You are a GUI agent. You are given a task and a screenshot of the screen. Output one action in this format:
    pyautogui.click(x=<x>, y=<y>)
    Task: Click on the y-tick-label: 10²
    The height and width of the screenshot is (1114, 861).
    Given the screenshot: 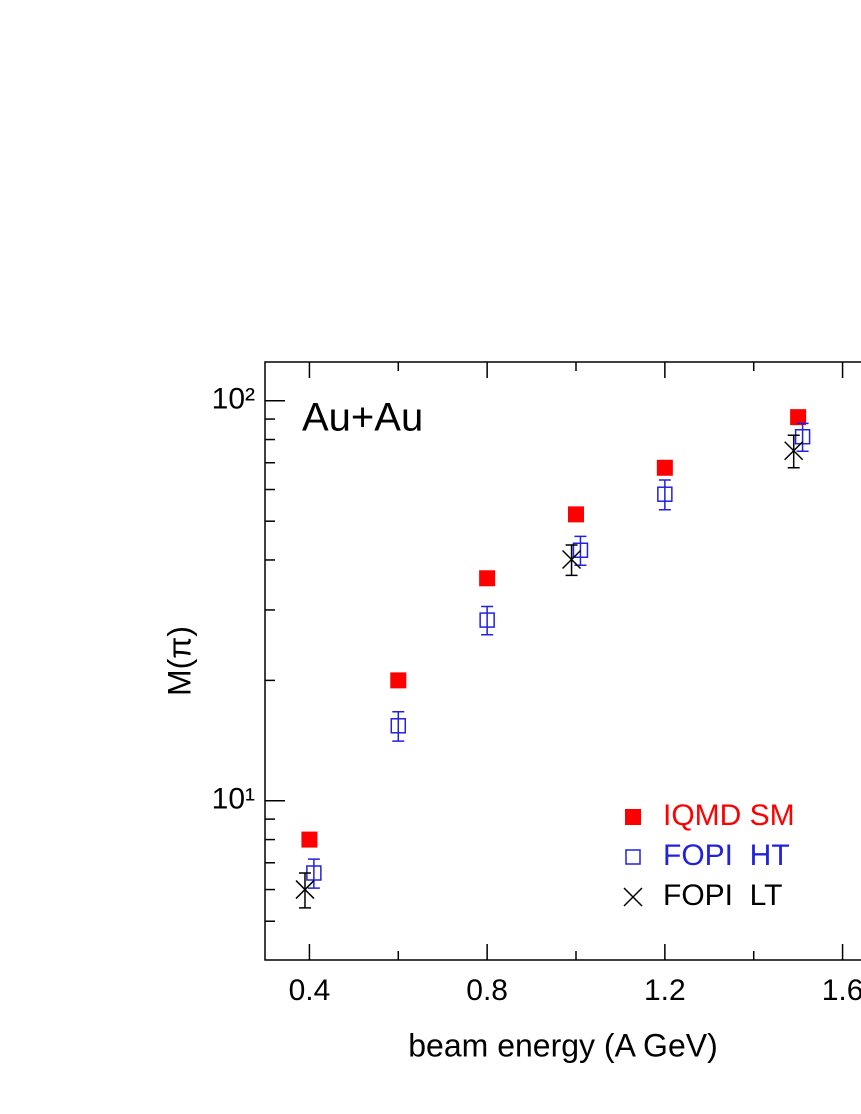 What is the action you would take?
    pyautogui.click(x=233, y=399)
    